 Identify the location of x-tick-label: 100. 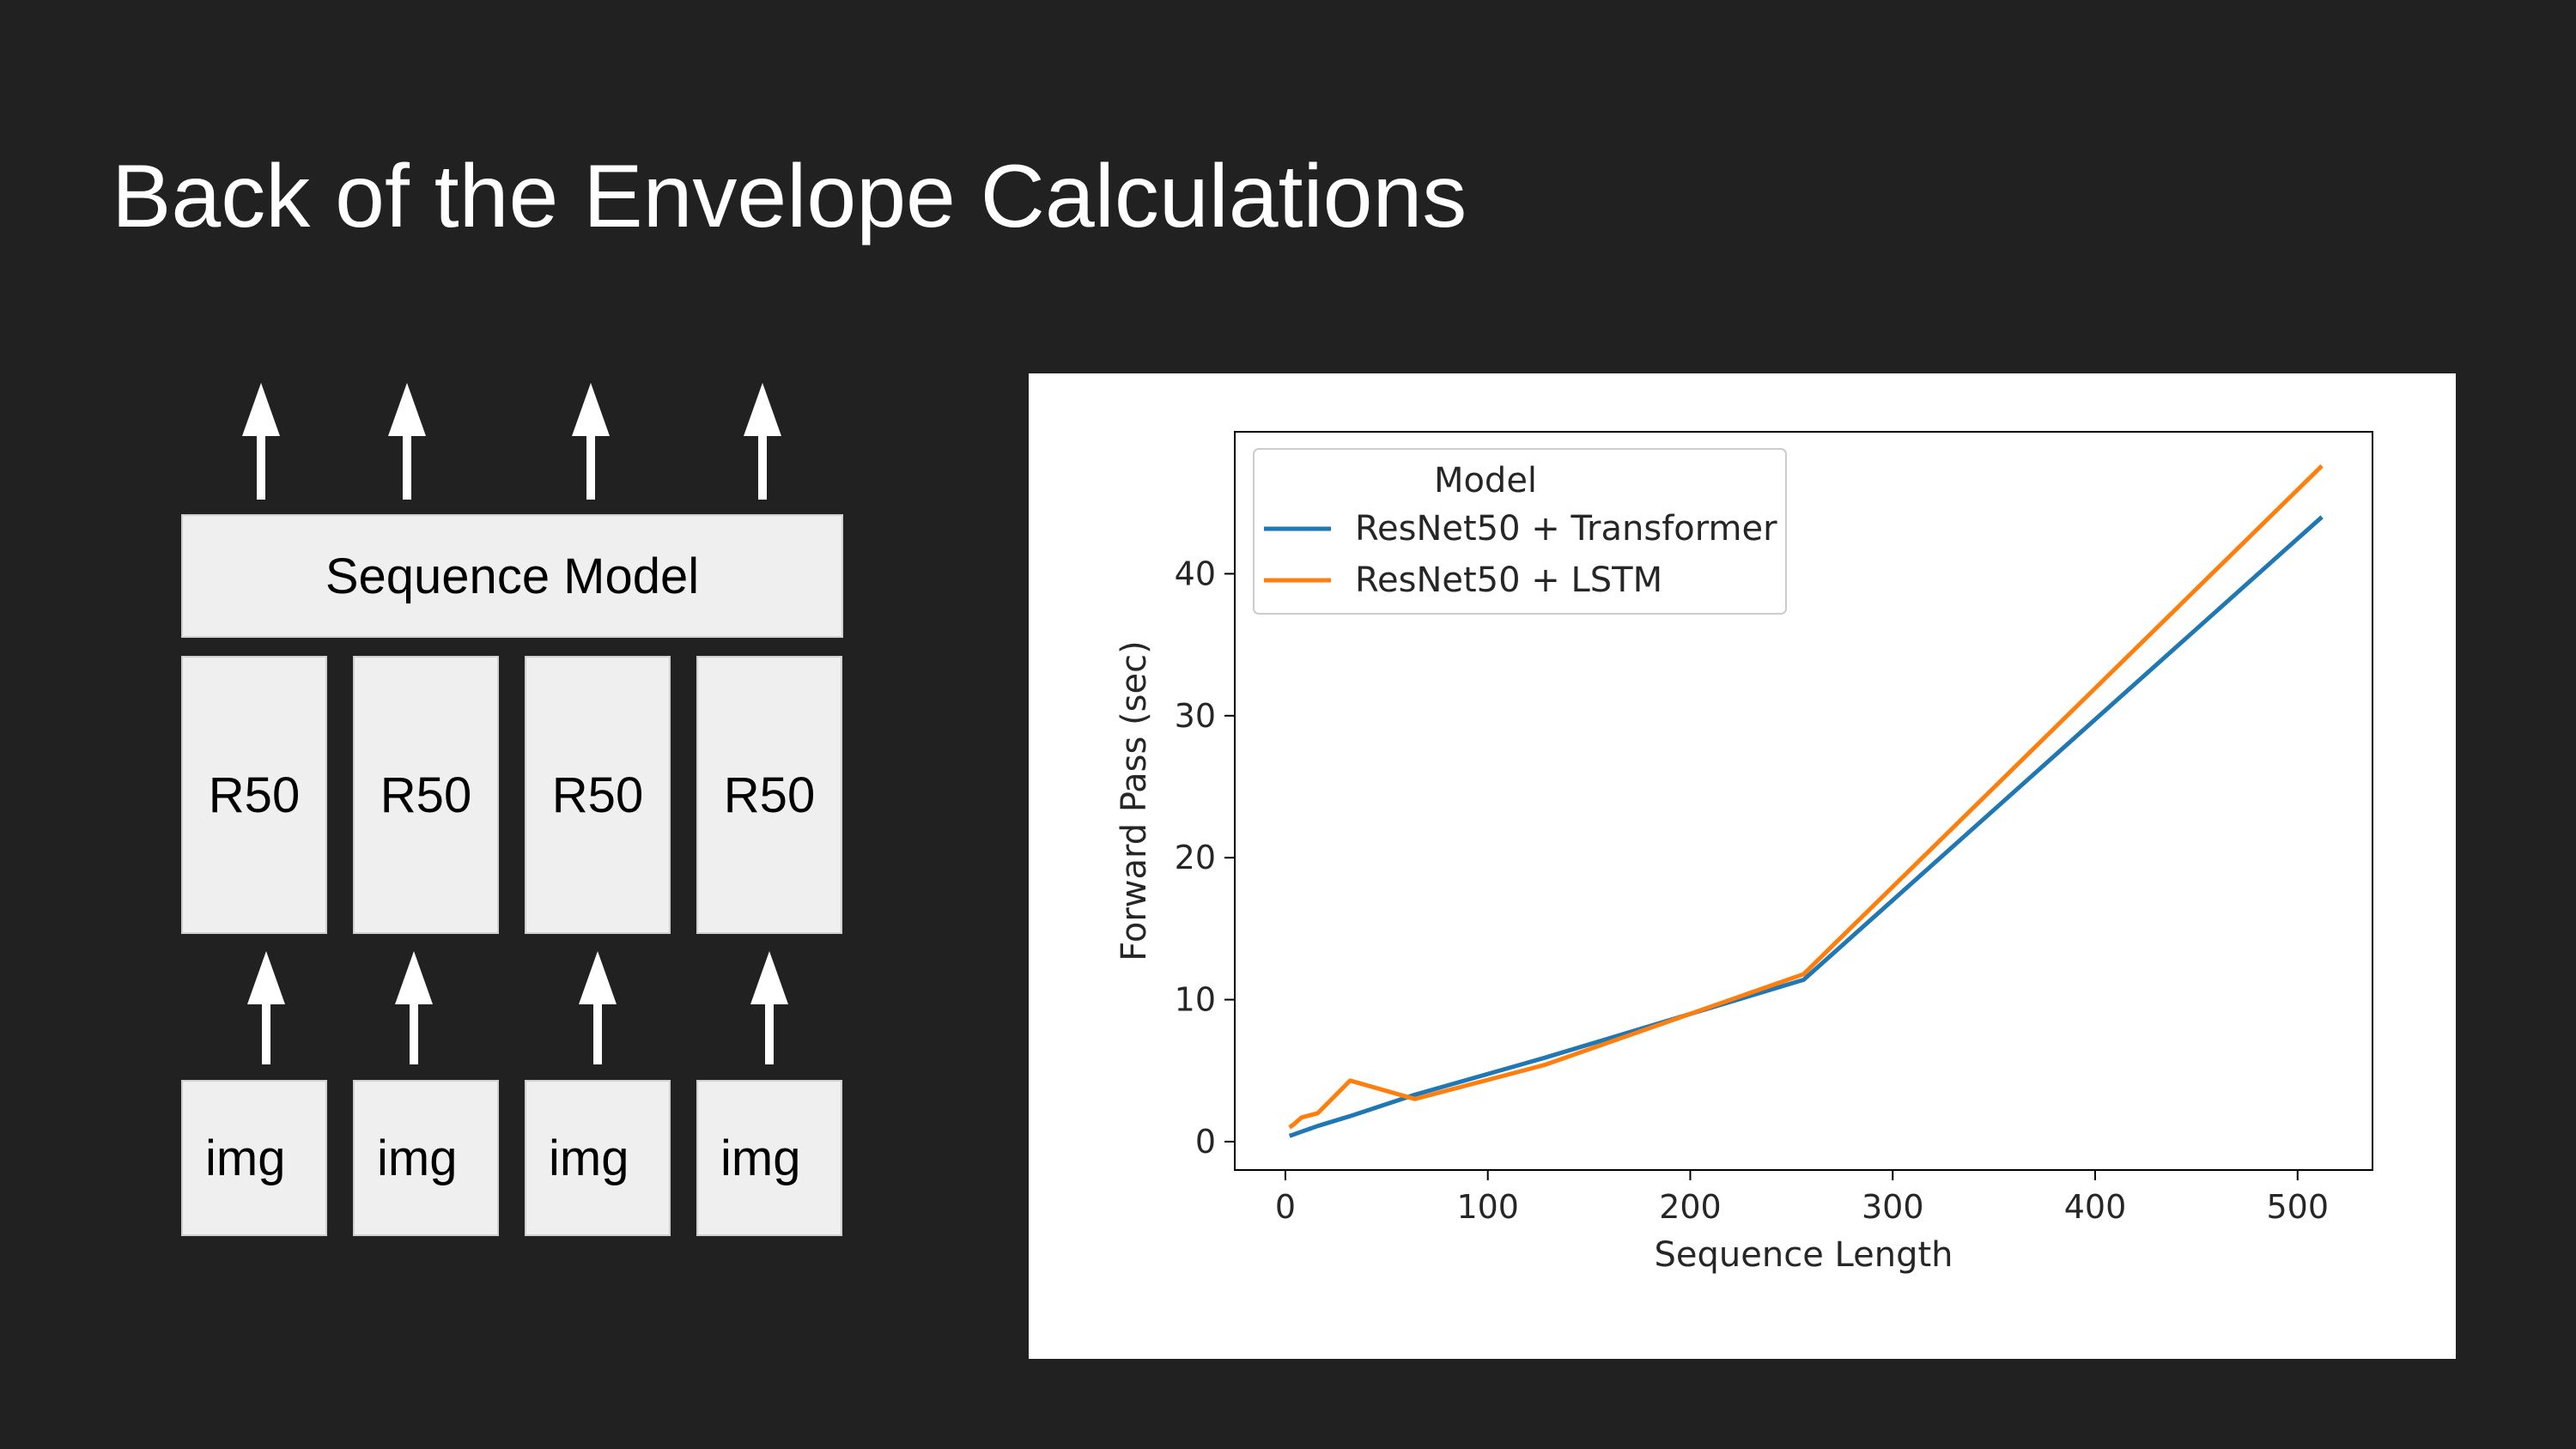
(1488, 1207).